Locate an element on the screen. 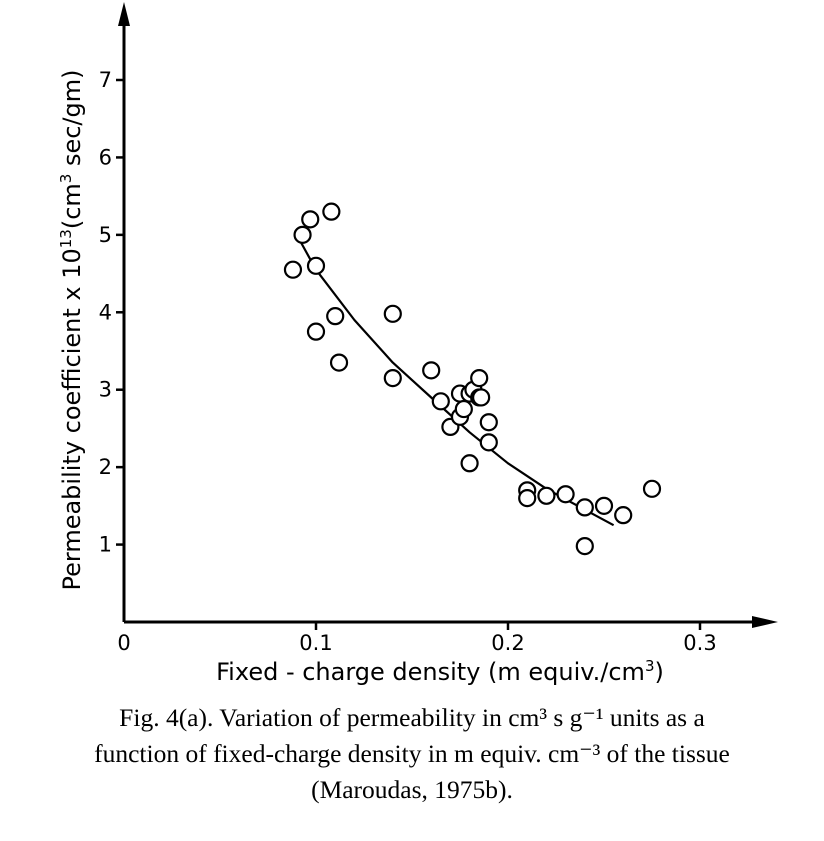 The height and width of the screenshot is (841, 824). y-tick-label: 4 is located at coordinates (105, 312).